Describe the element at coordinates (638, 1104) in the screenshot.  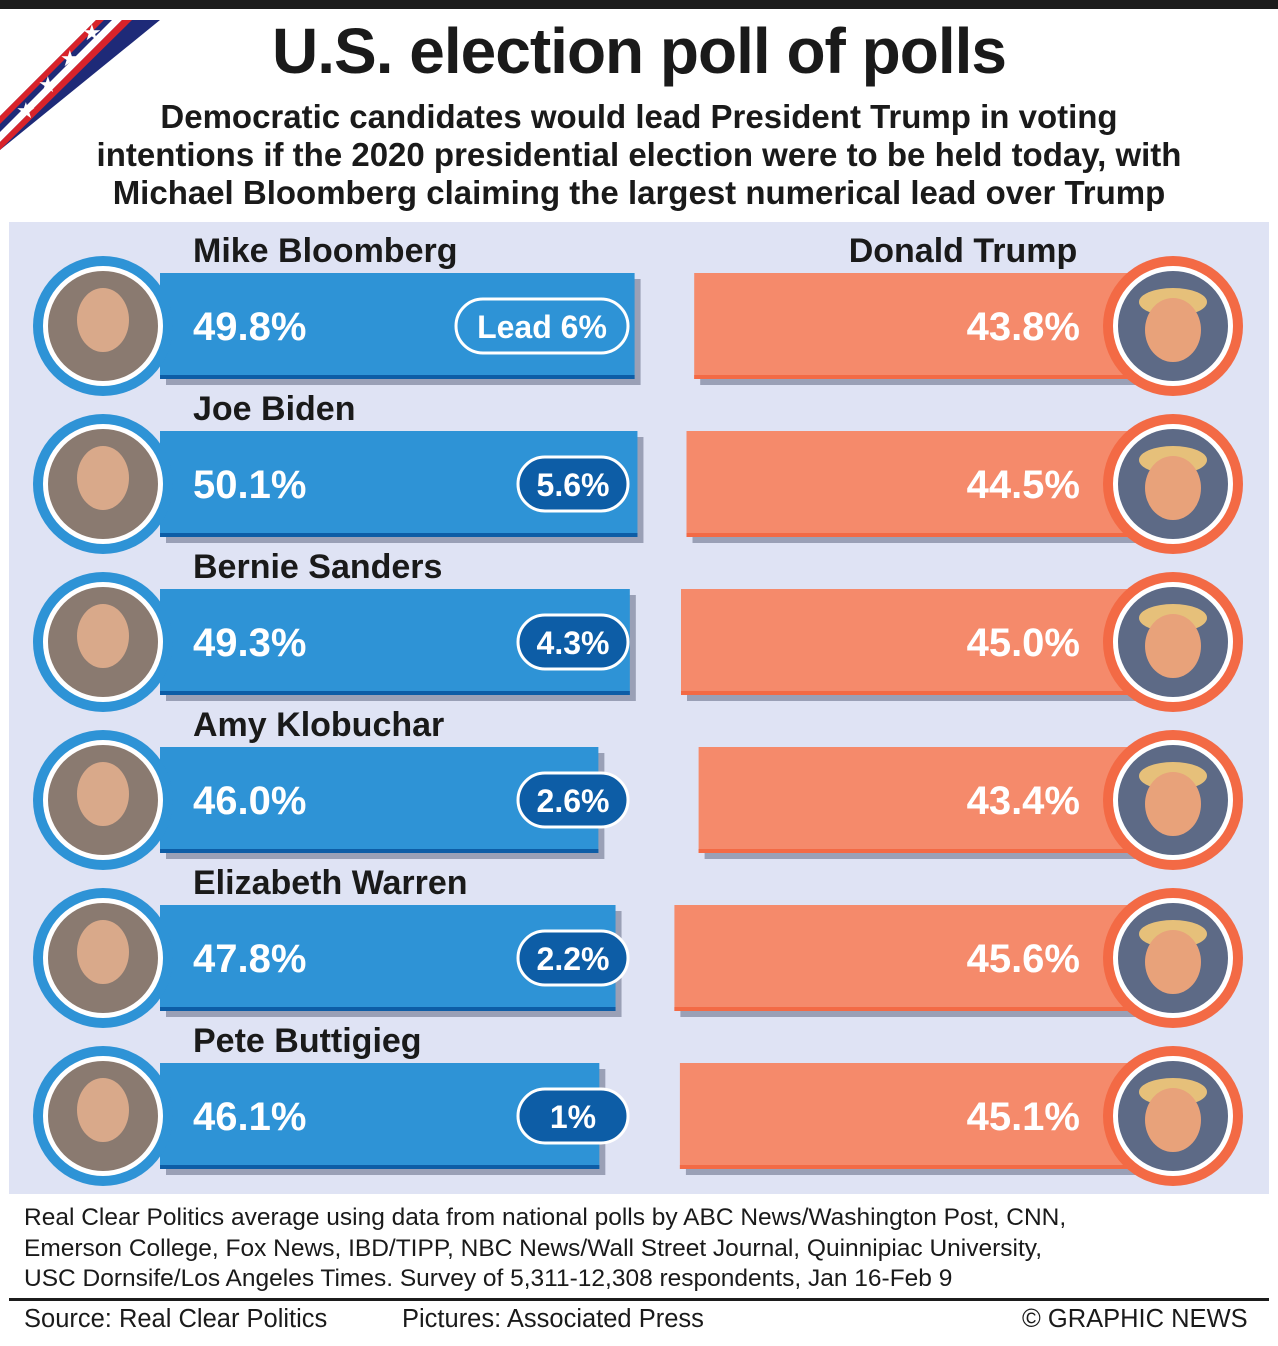
I see `poll-row: Pete Buttigieg 46.1% 1% 45.1%` at that location.